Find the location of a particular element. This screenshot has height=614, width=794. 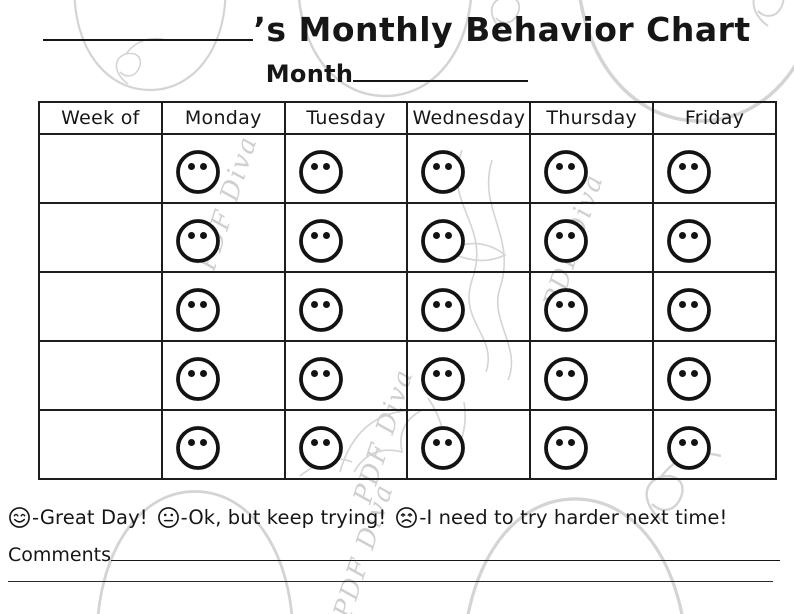

month-label: Month is located at coordinates (309, 74).